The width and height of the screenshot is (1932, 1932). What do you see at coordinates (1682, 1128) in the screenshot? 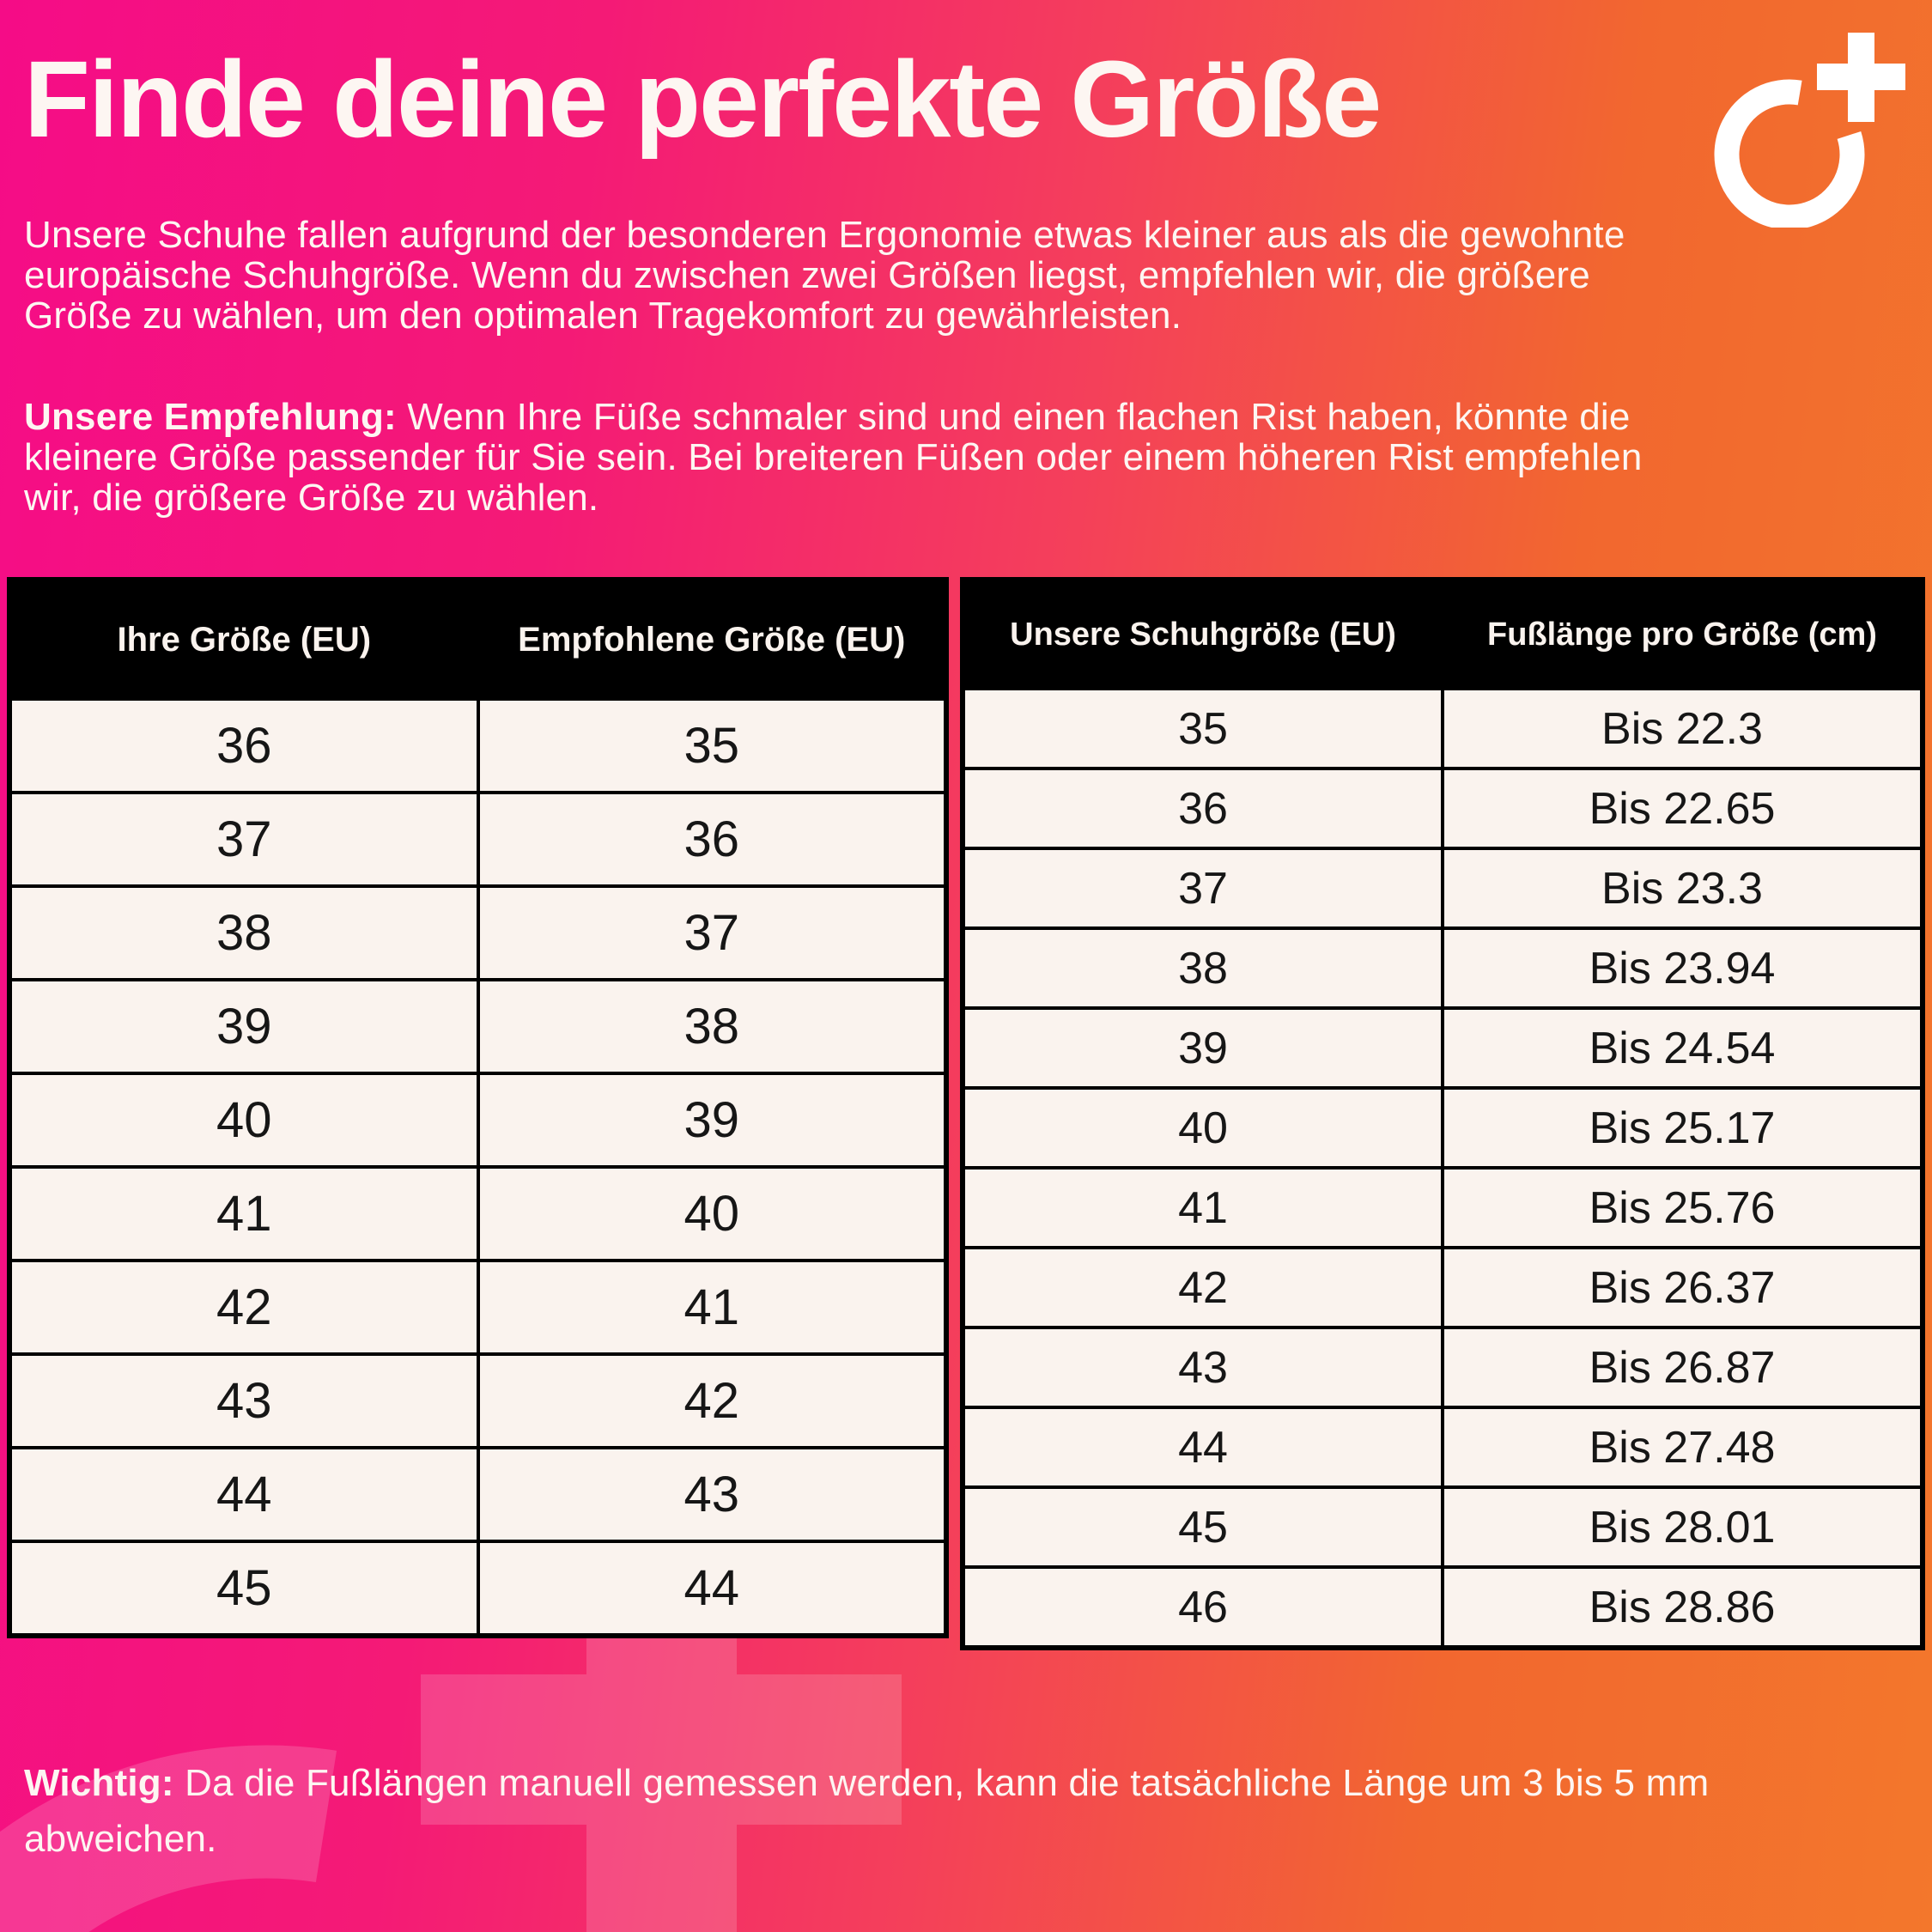
I see `table-cell: Bis 25.17` at bounding box center [1682, 1128].